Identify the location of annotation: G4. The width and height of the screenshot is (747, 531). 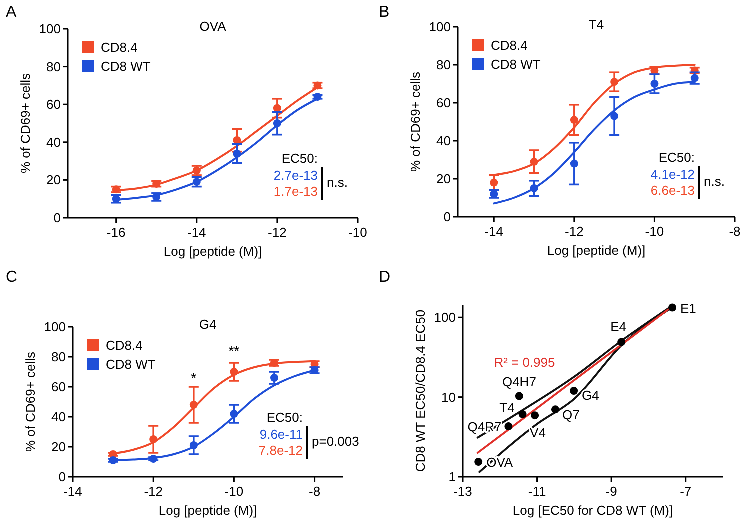
(591, 395).